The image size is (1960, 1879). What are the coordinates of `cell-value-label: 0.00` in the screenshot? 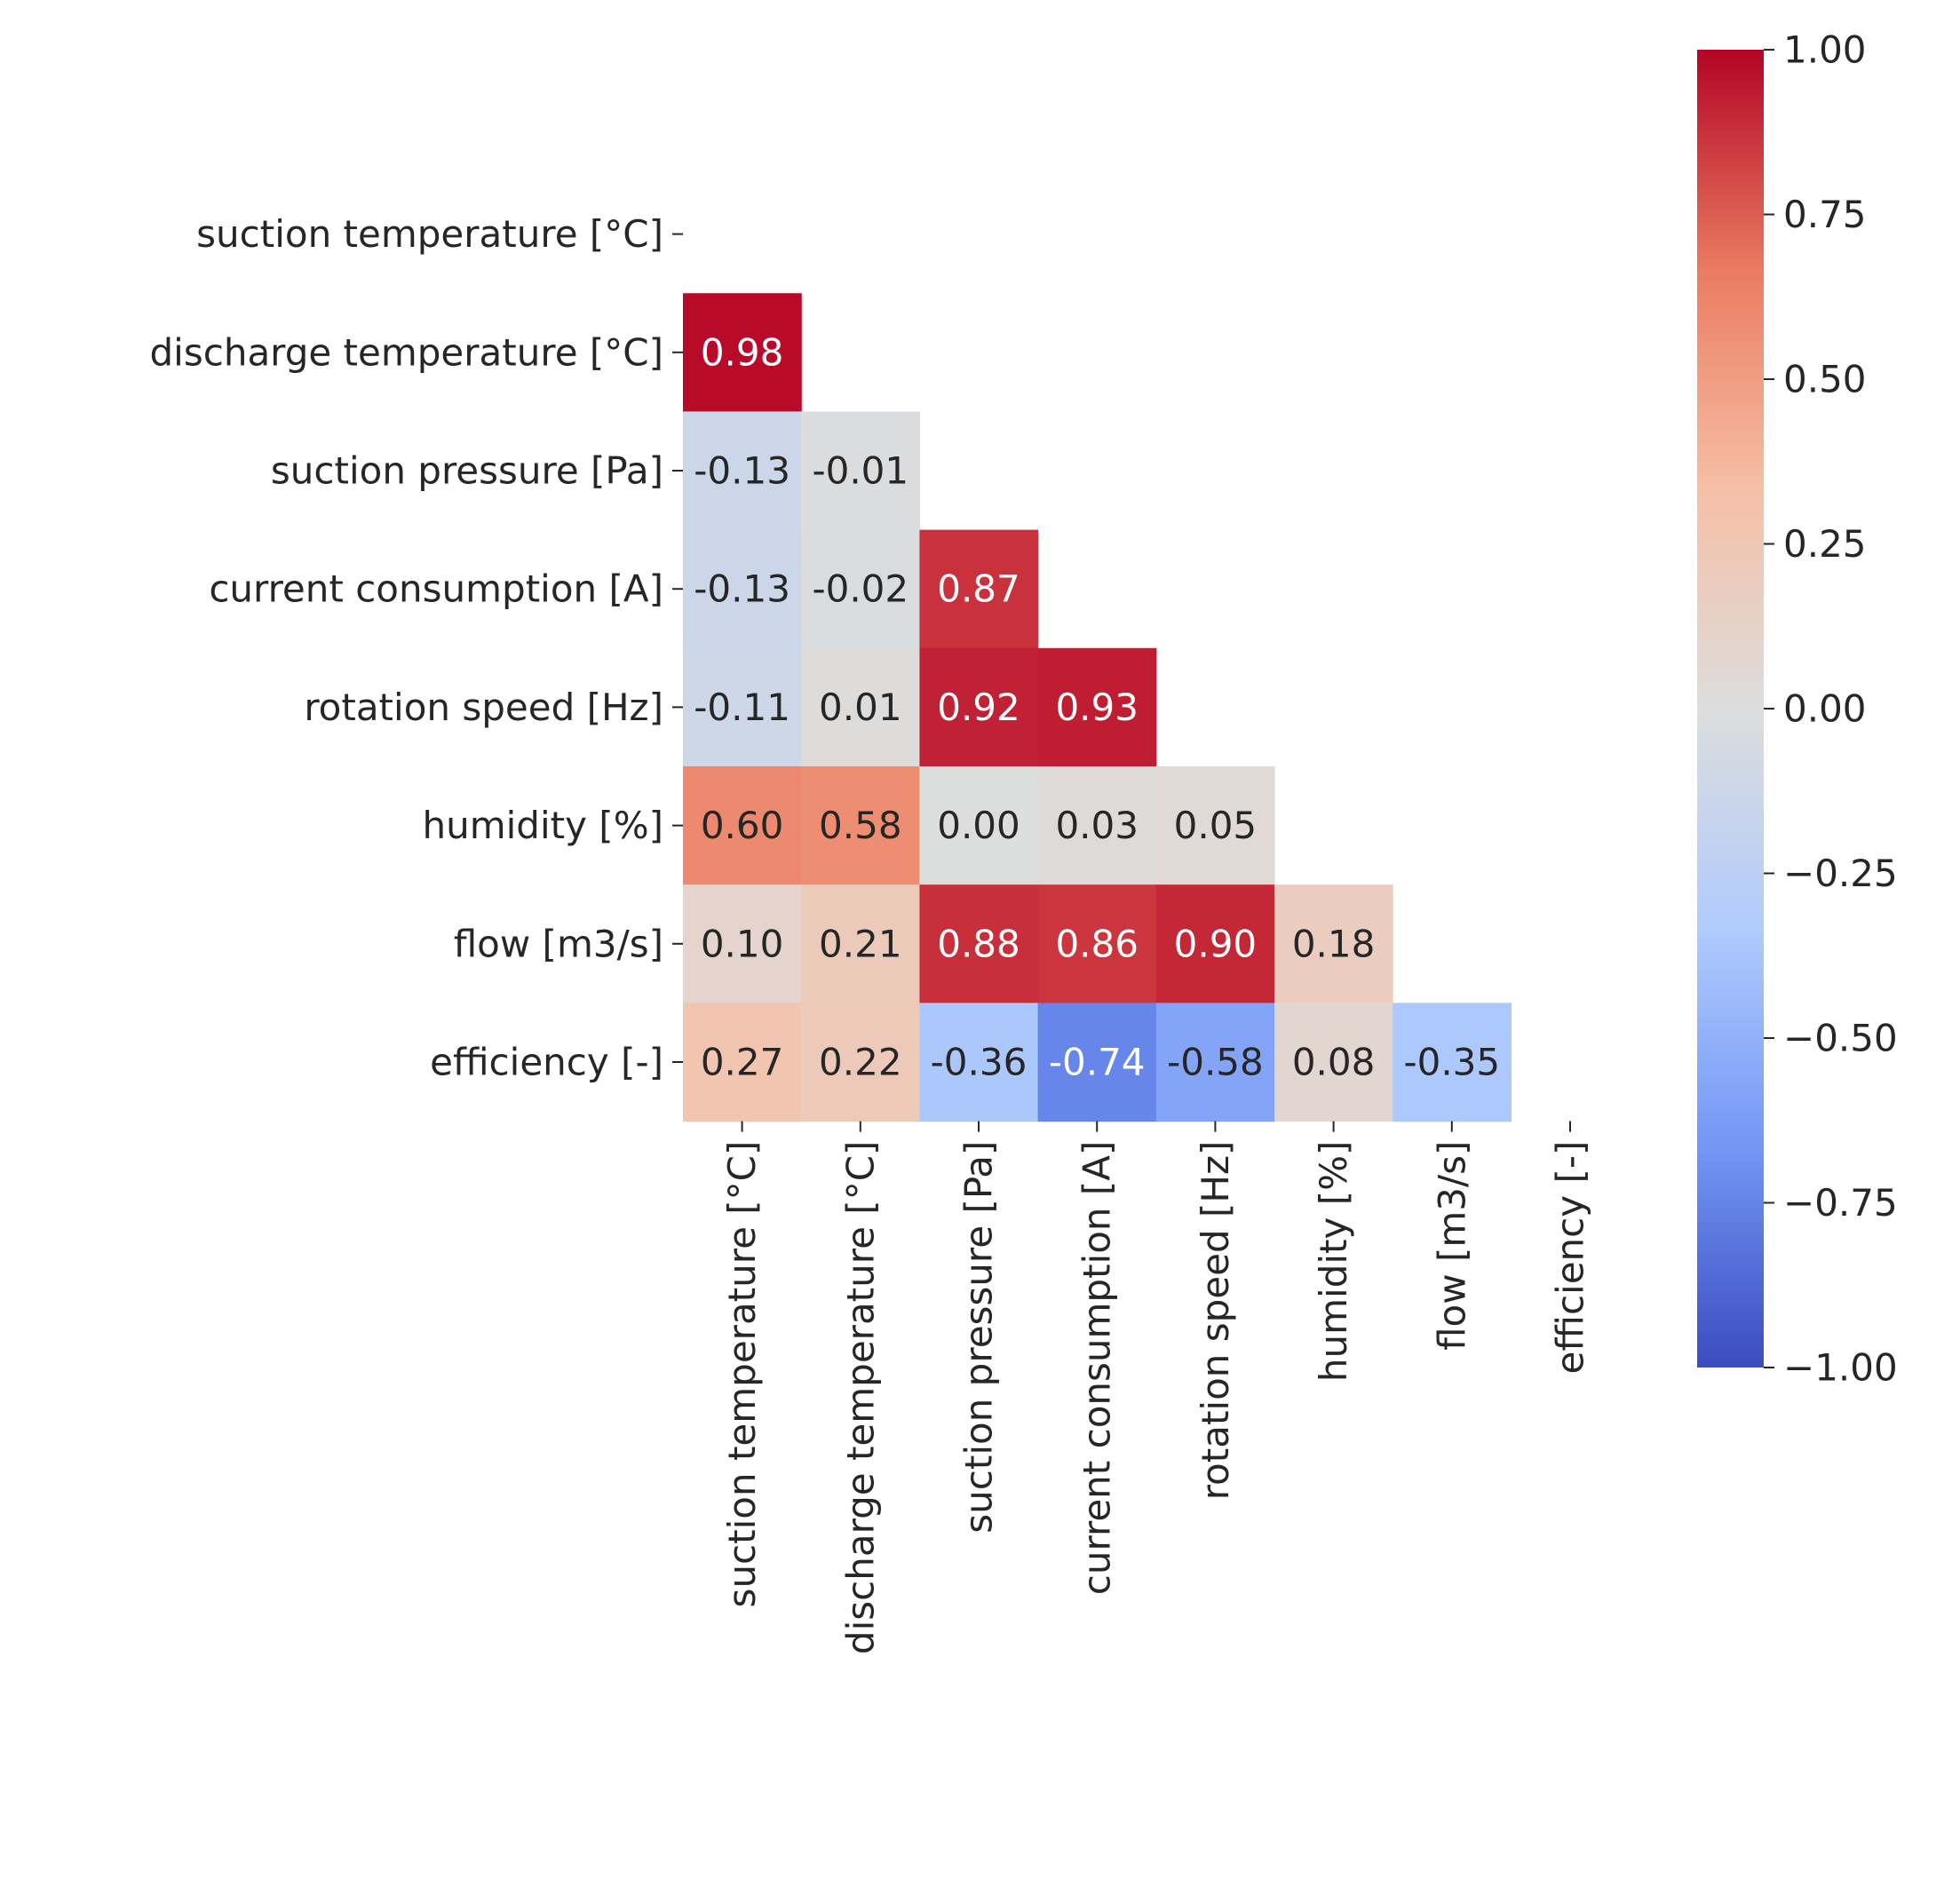 It's located at (978, 825).